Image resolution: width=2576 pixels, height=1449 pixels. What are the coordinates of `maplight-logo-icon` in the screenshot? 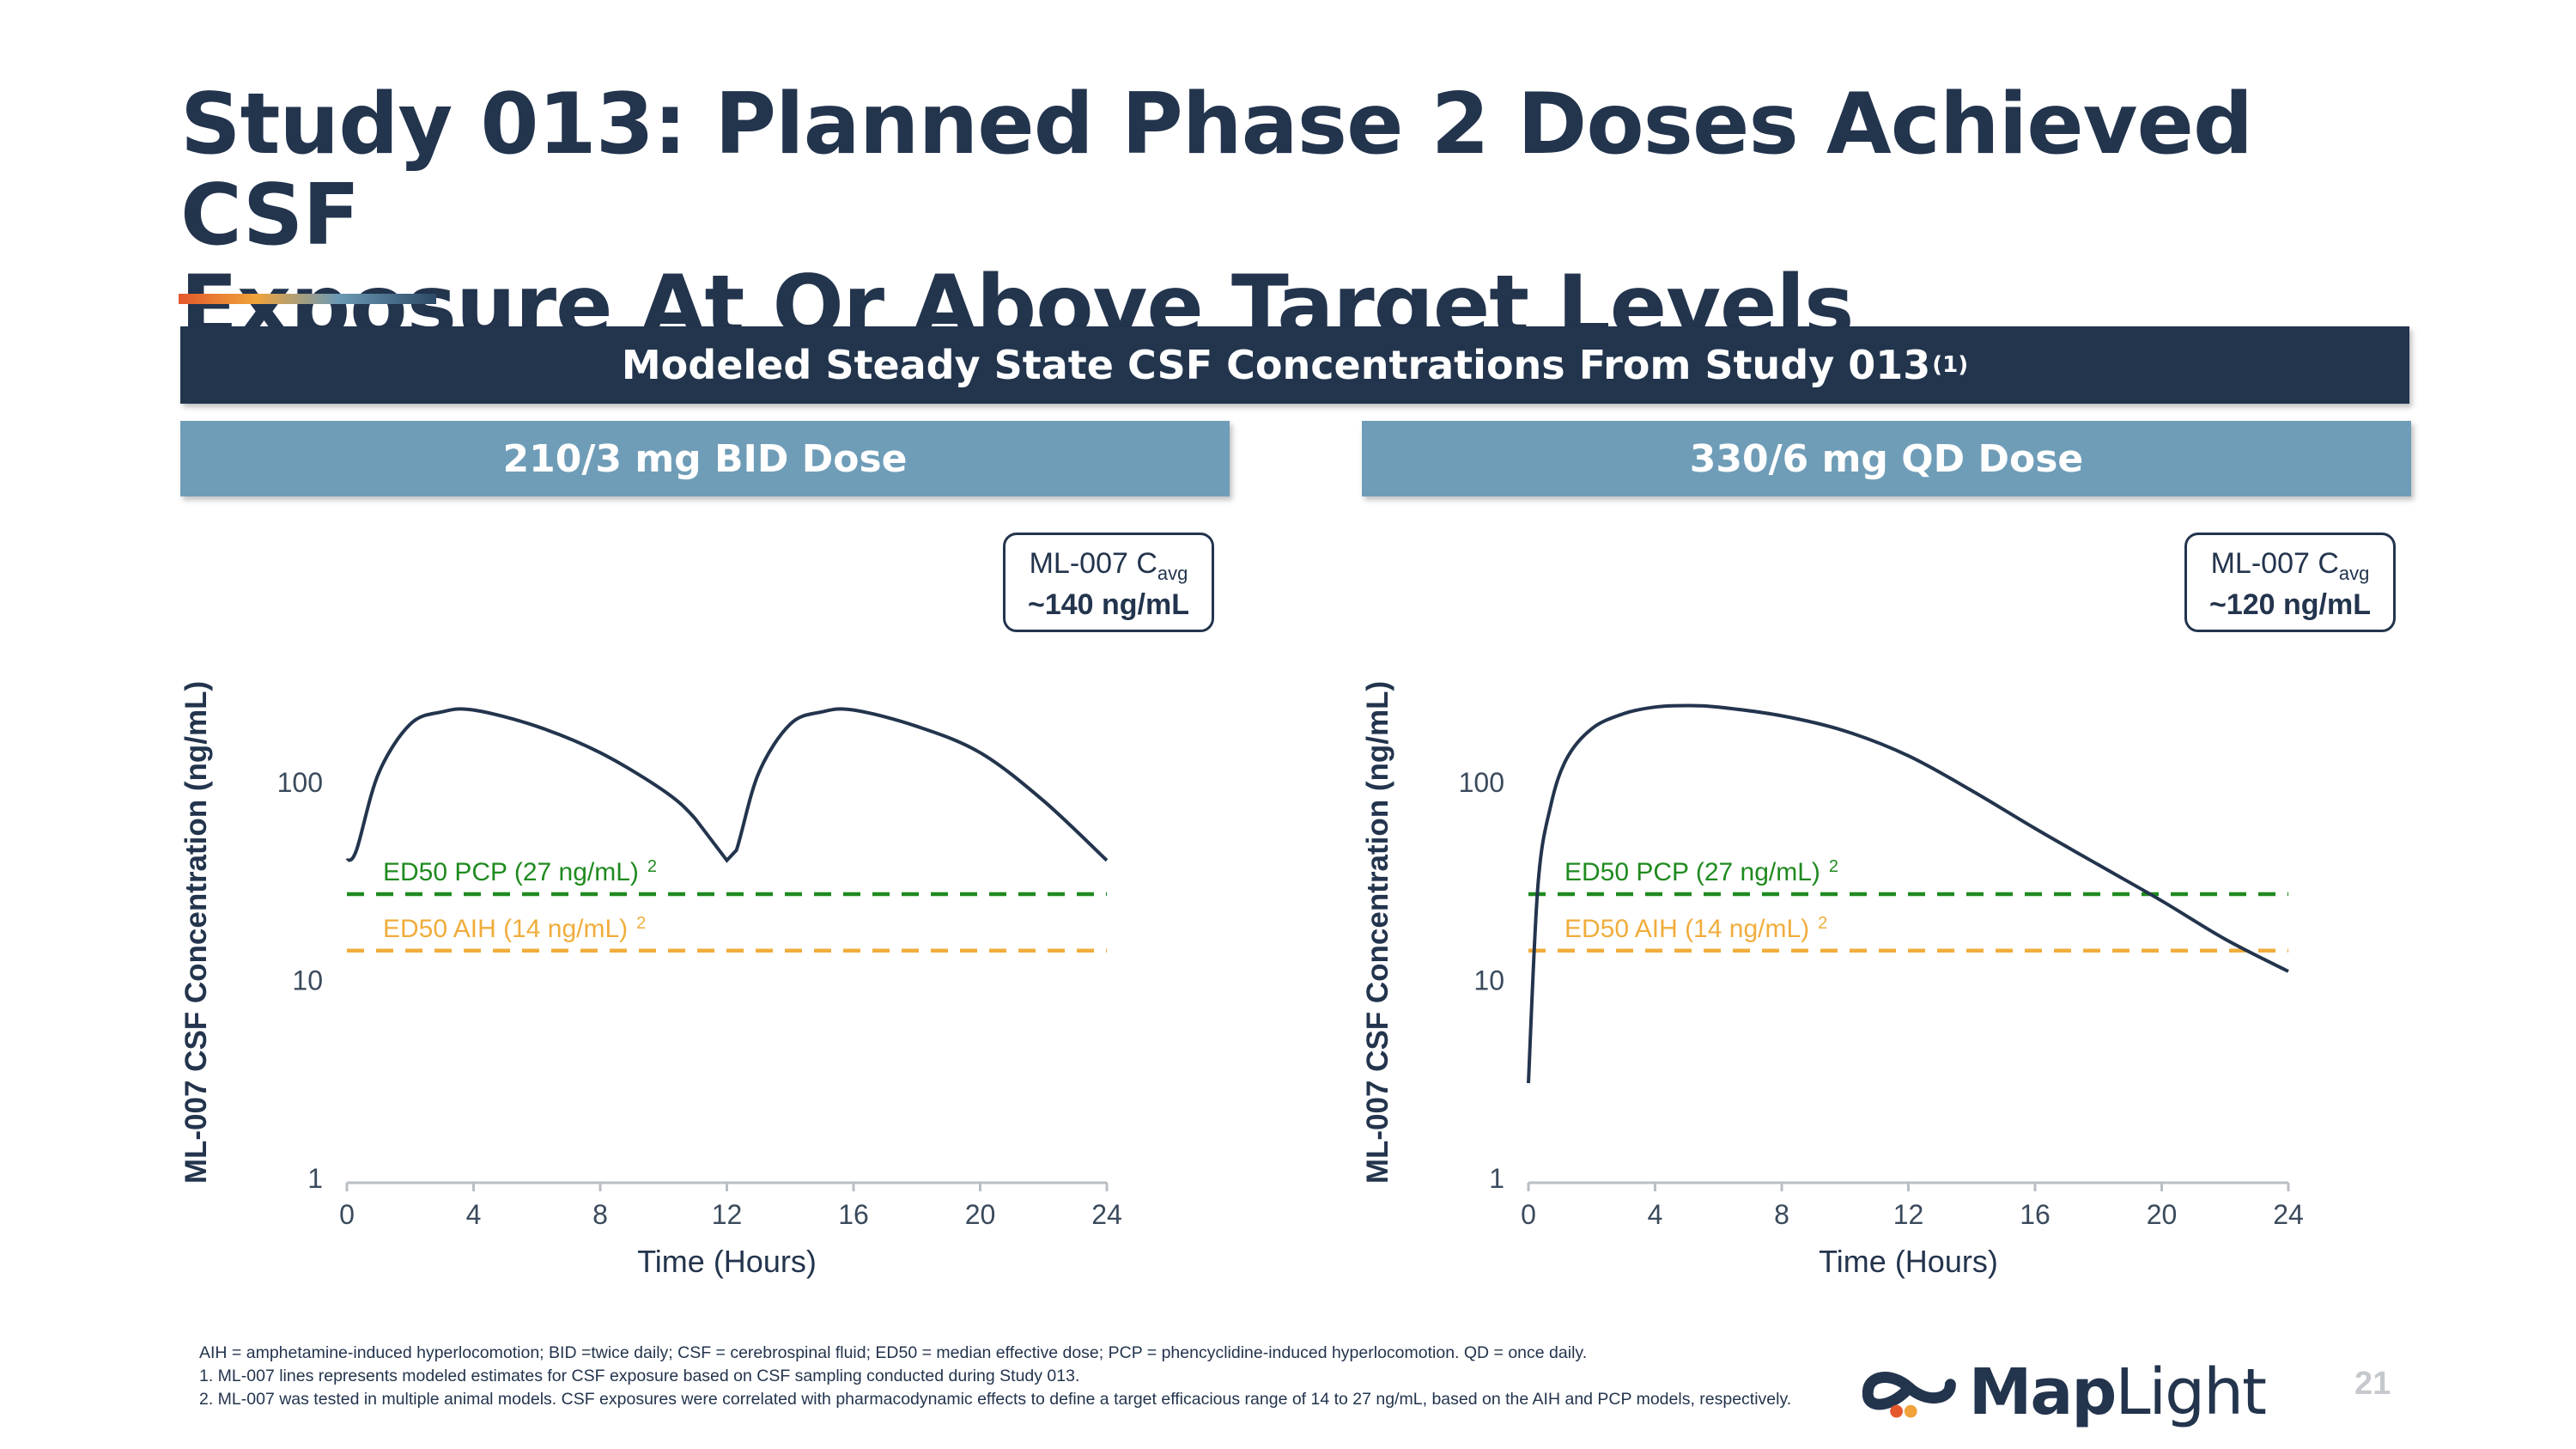 It's located at (1909, 1395).